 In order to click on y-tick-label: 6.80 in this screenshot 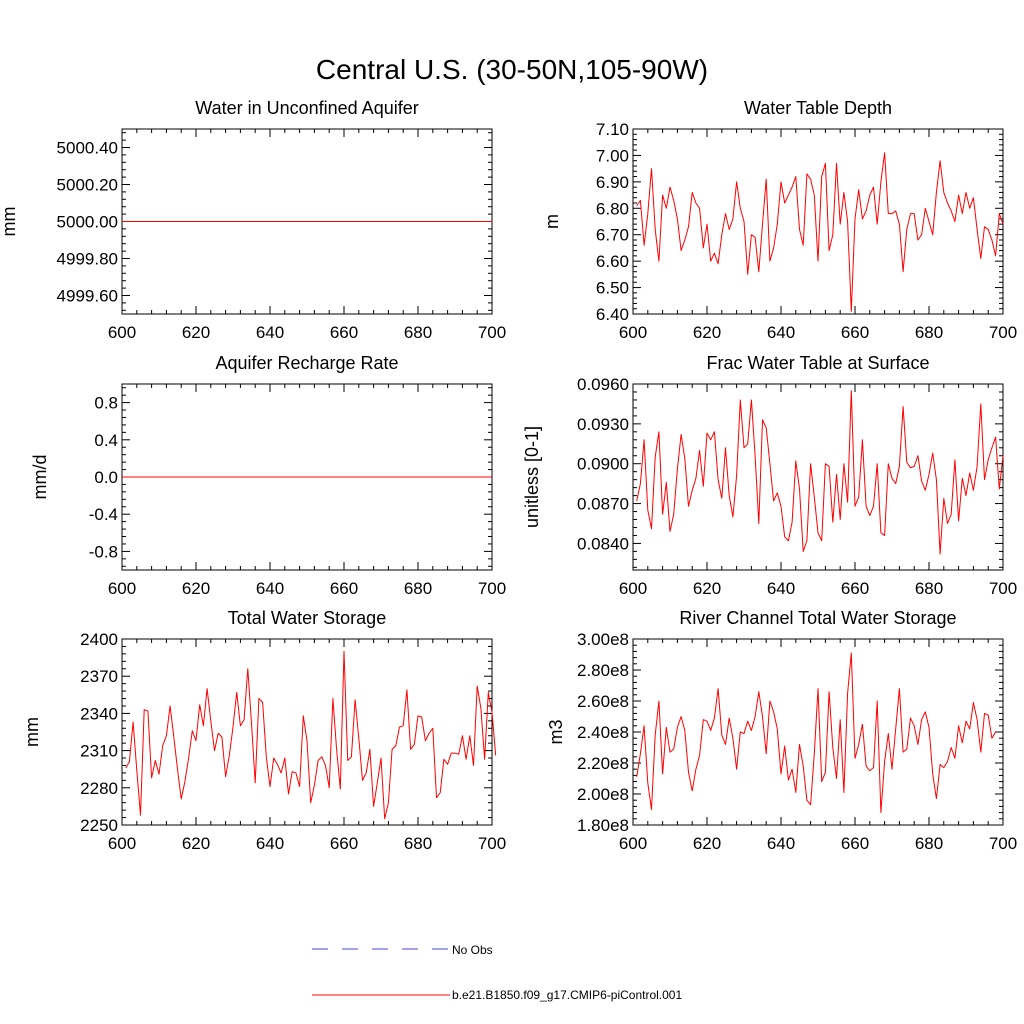, I will do `click(612, 208)`.